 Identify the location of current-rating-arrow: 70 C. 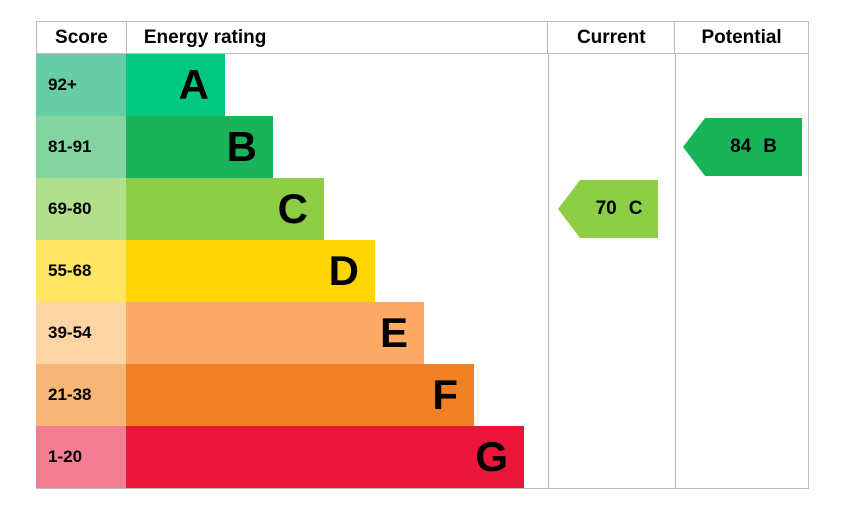
(608, 209).